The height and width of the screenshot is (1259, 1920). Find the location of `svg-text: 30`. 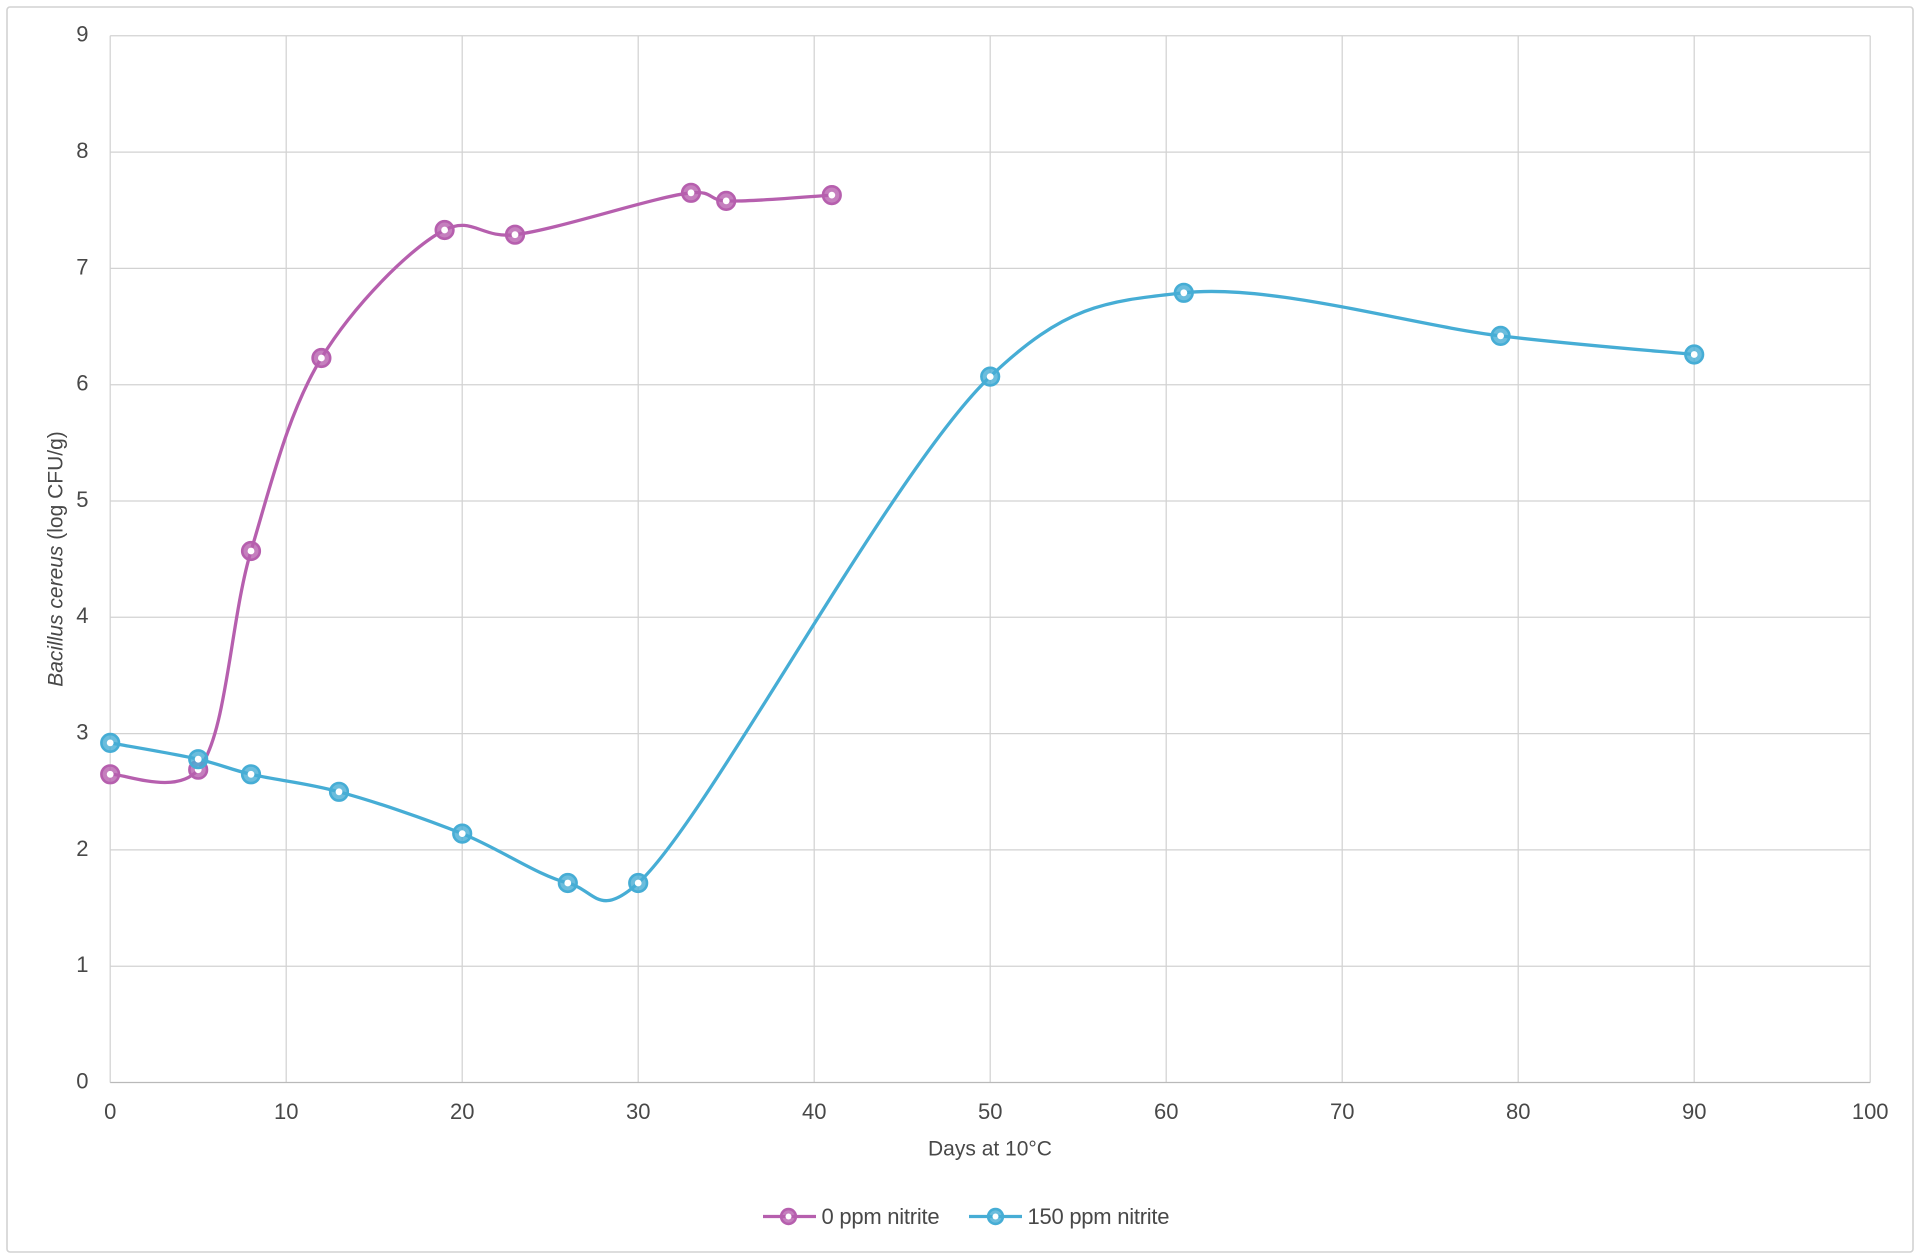

svg-text: 30 is located at coordinates (638, 1111).